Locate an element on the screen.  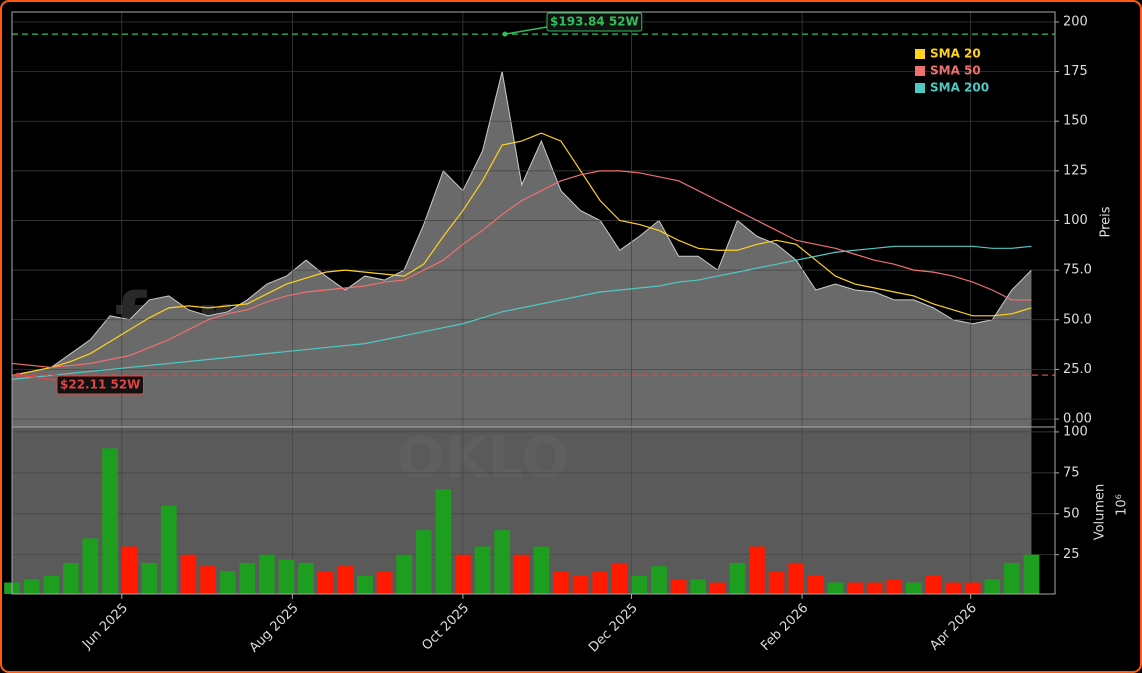
y-tick-label: 0.00 is located at coordinates (1077, 419).